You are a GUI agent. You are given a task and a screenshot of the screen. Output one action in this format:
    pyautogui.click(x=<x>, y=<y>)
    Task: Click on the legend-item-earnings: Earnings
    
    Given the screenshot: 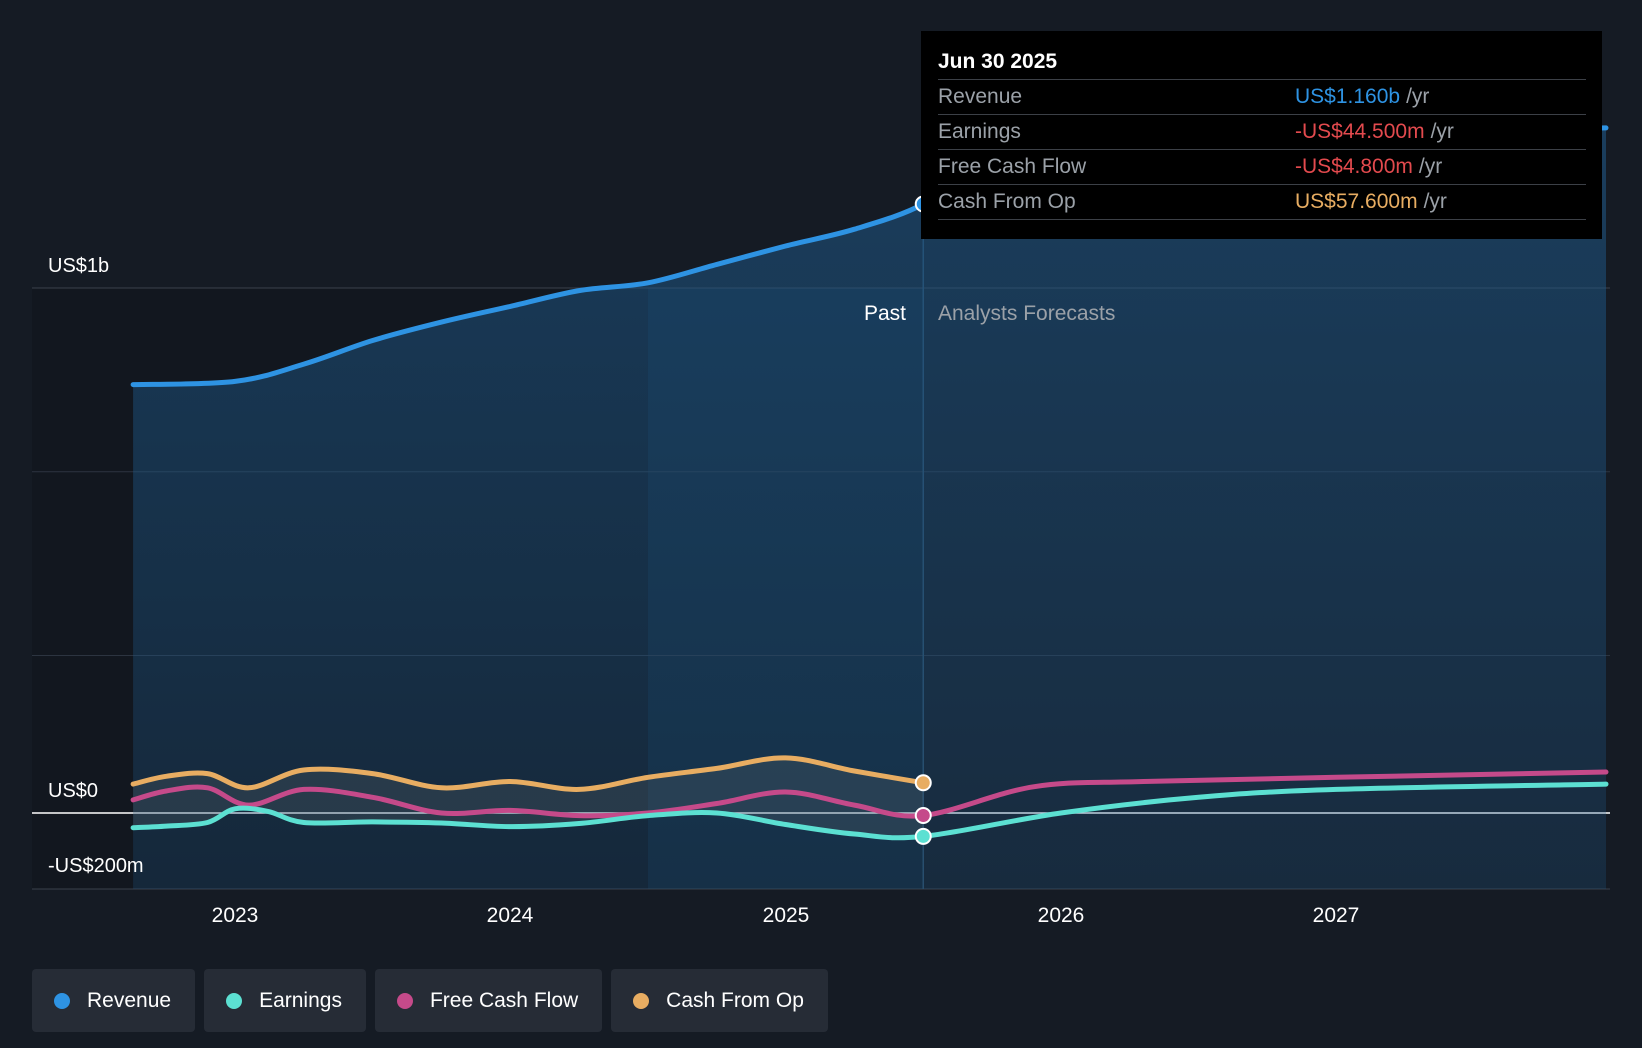 What is the action you would take?
    pyautogui.click(x=285, y=1000)
    